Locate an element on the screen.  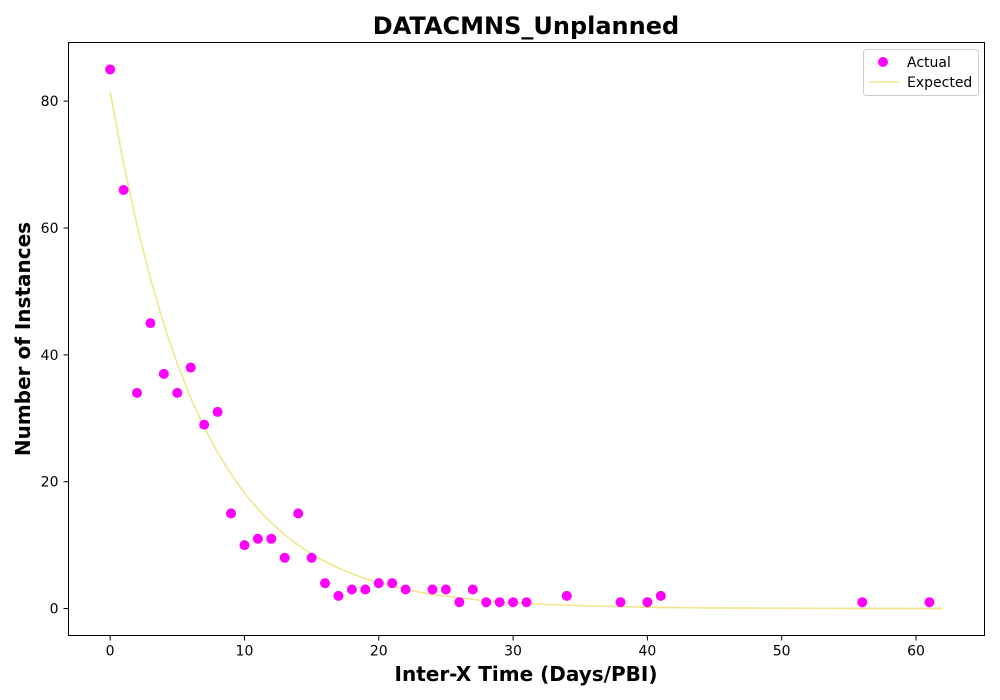
x-tick-label: 10 is located at coordinates (245, 652).